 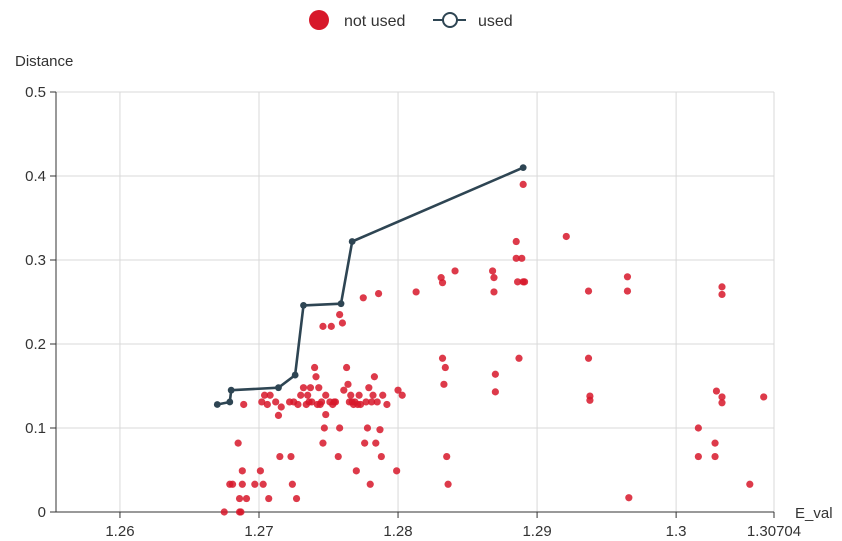 What do you see at coordinates (35, 344) in the screenshot?
I see `y-tick-label: 0.2` at bounding box center [35, 344].